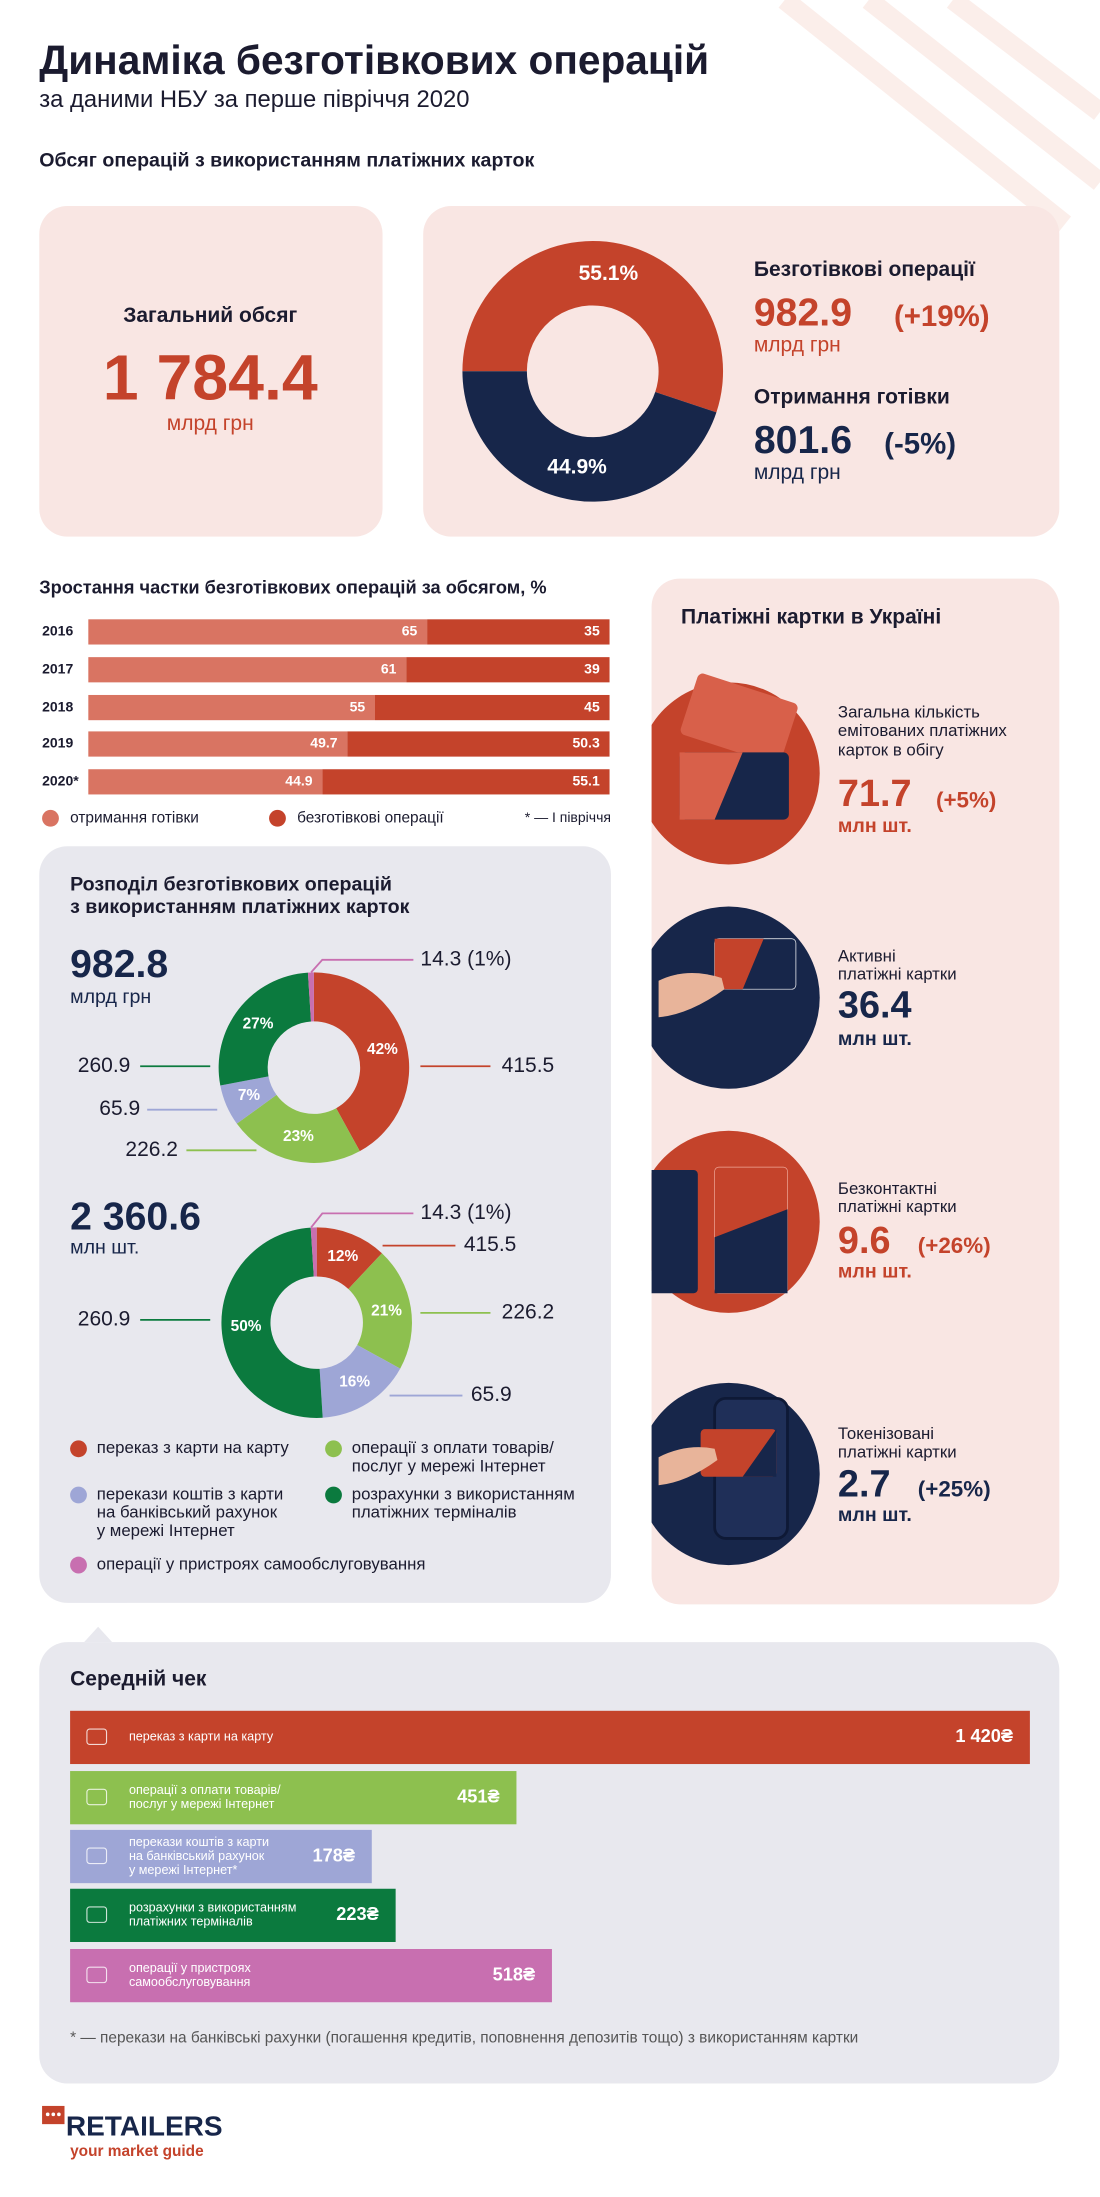 The image size is (1100, 2197). I want to click on bar-category: платіжних терміналів, so click(191, 1922).